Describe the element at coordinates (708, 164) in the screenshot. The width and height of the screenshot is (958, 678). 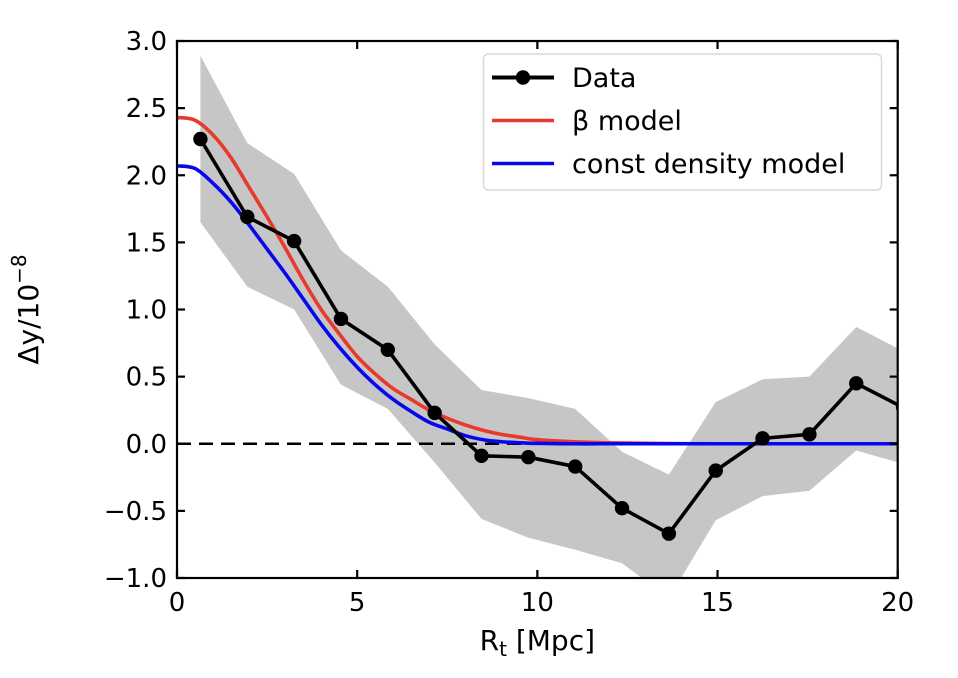
I see `legend-item-label: const density model` at that location.